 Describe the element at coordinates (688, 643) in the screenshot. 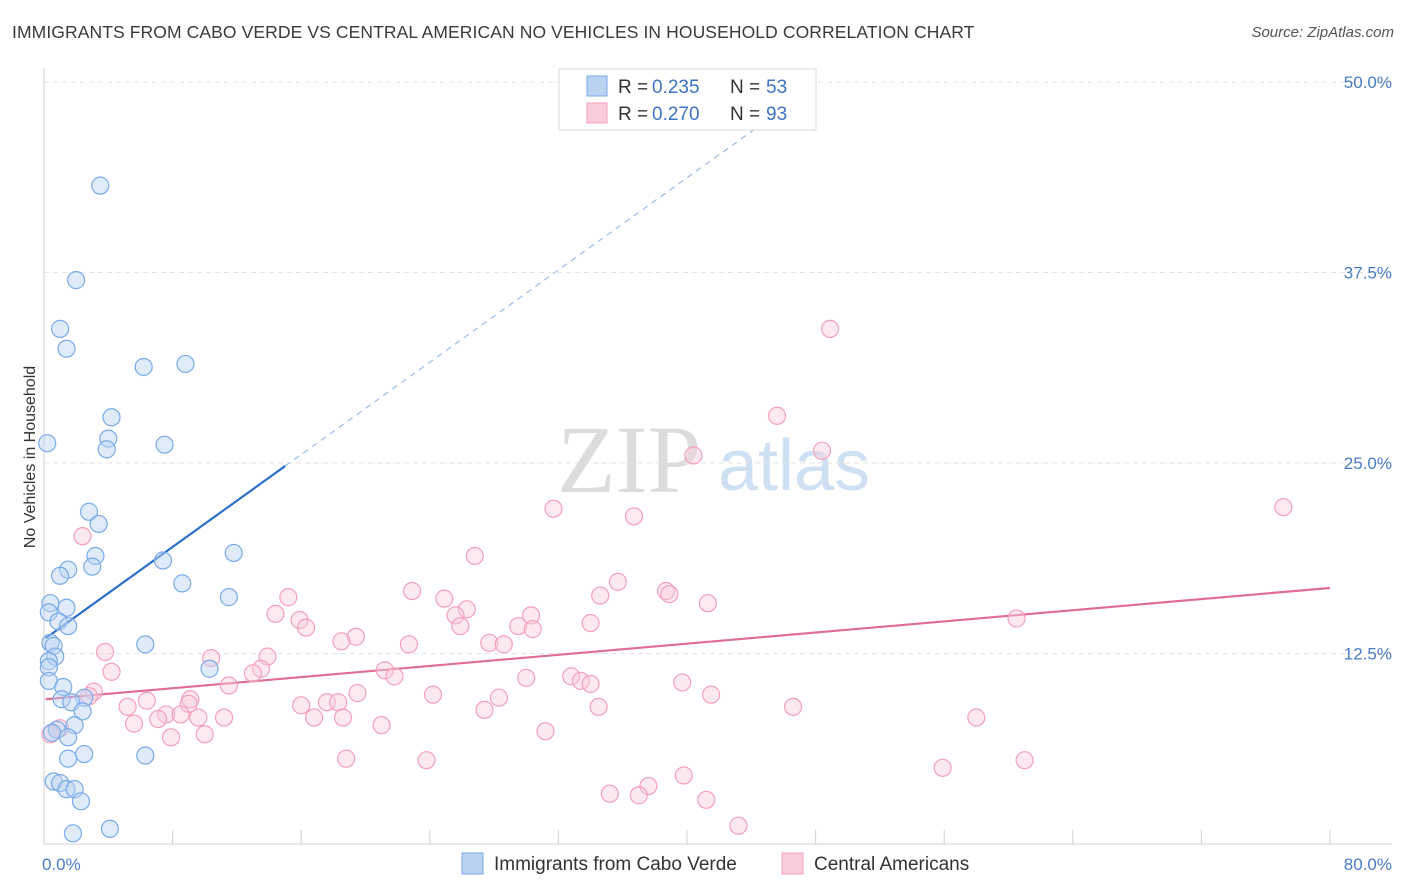

I see `trend-line-central-americans` at that location.